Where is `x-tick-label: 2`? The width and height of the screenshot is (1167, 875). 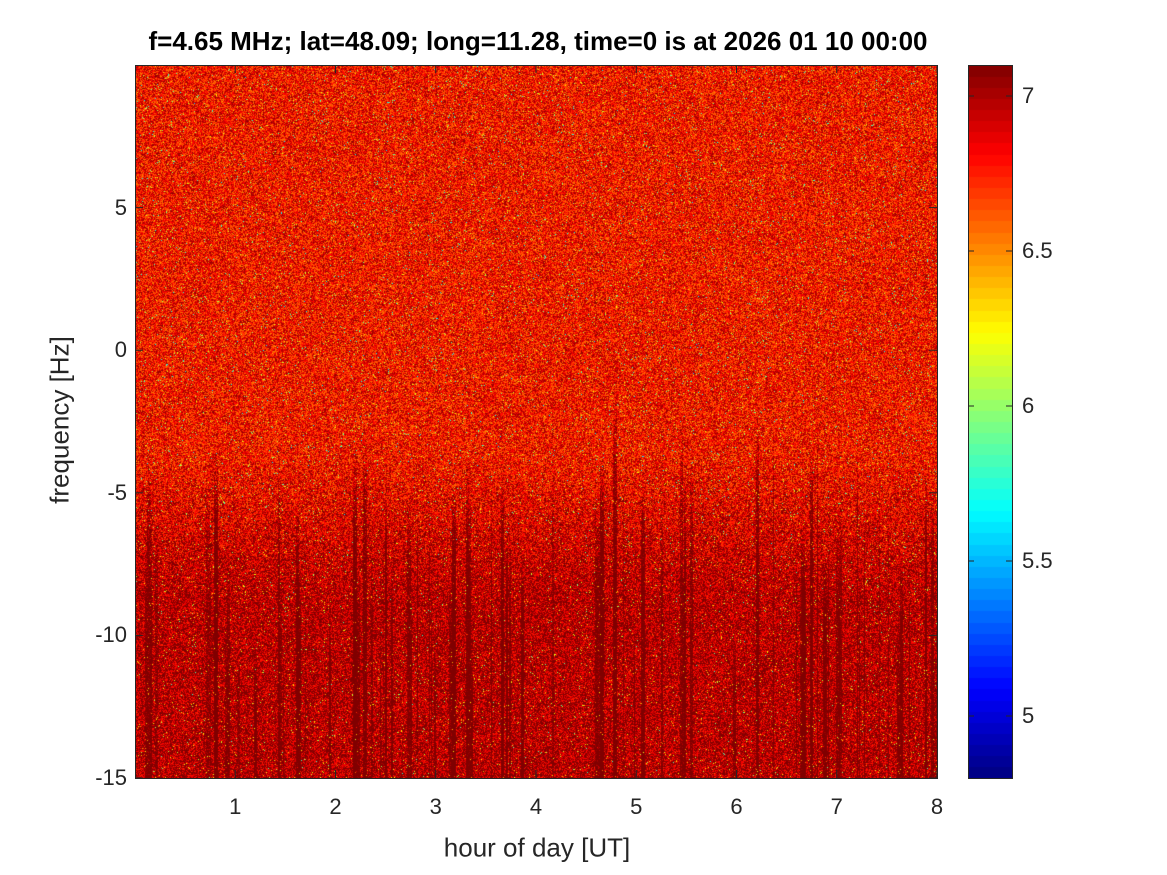 x-tick-label: 2 is located at coordinates (335, 806).